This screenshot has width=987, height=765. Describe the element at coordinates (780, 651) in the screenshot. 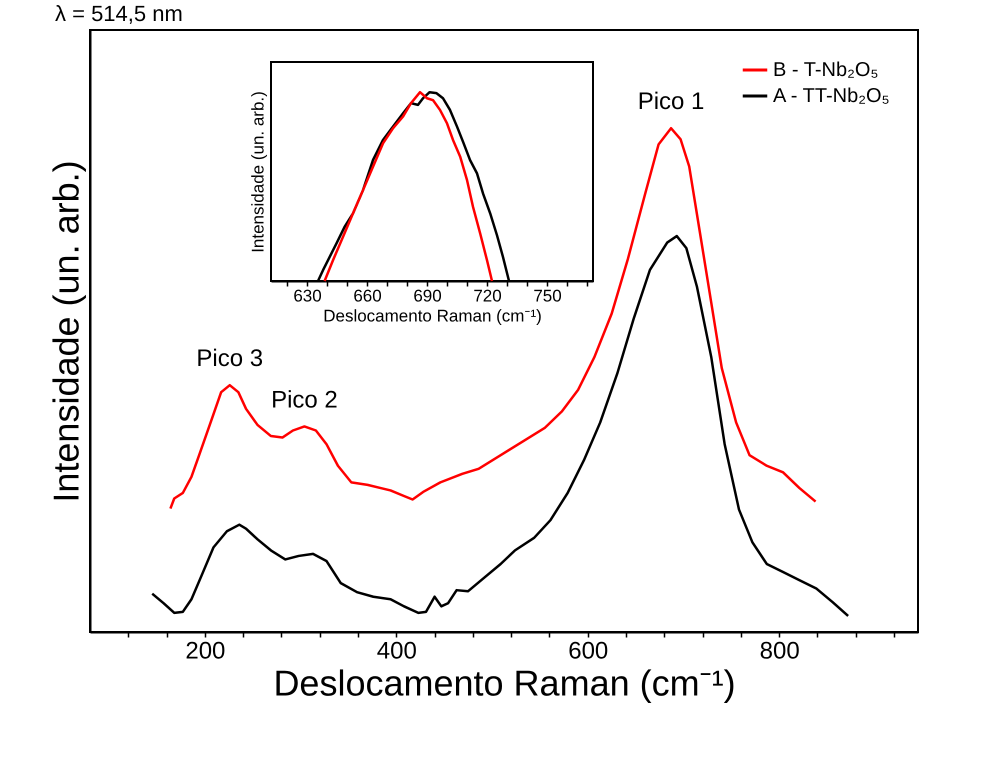

I see `x-tick-label: 800` at that location.